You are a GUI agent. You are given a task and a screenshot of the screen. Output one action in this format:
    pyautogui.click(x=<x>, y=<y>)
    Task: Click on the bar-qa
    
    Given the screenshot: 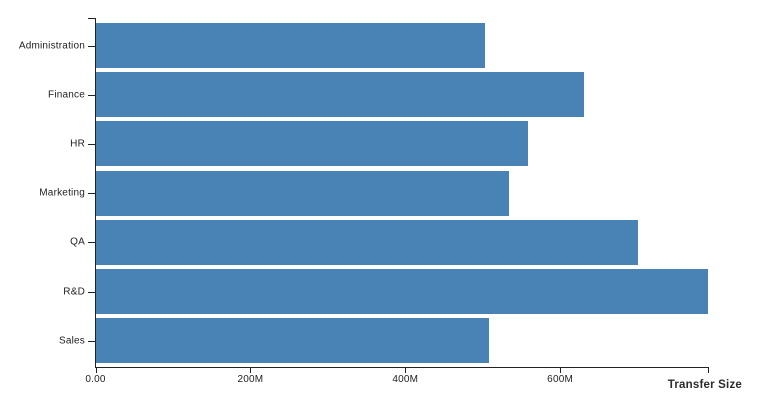 What is the action you would take?
    pyautogui.click(x=367, y=242)
    